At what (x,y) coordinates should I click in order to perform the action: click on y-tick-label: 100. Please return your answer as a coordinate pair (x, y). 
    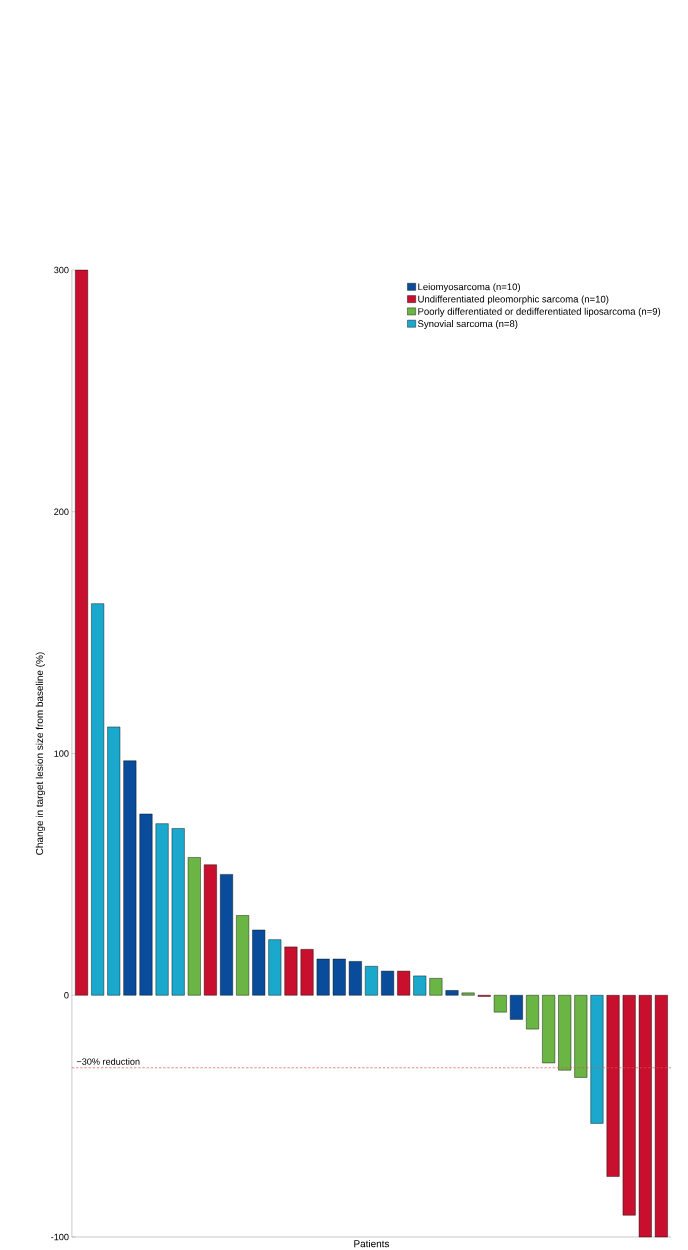
    Looking at the image, I should click on (61, 753).